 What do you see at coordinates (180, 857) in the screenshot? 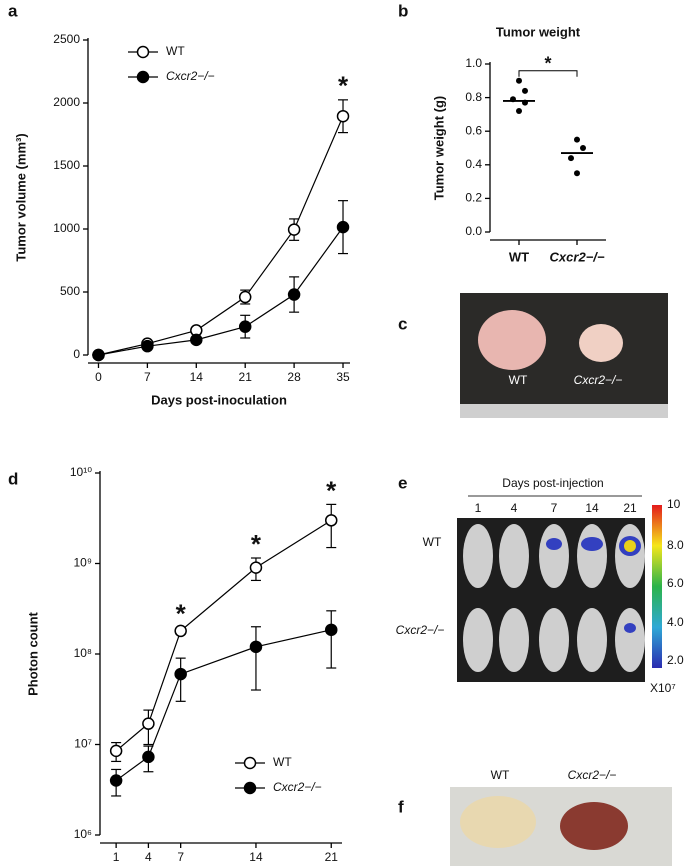
I see `x-tick-label: 7` at bounding box center [180, 857].